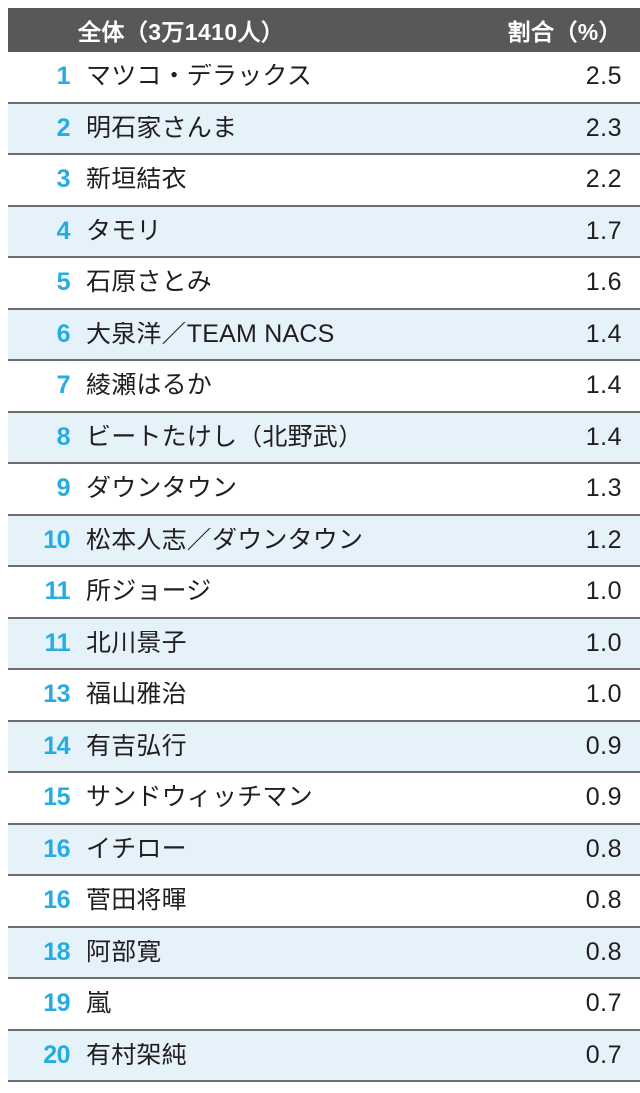  I want to click on table-row: 15 サンドウィッチマン 0.9, so click(324, 799).